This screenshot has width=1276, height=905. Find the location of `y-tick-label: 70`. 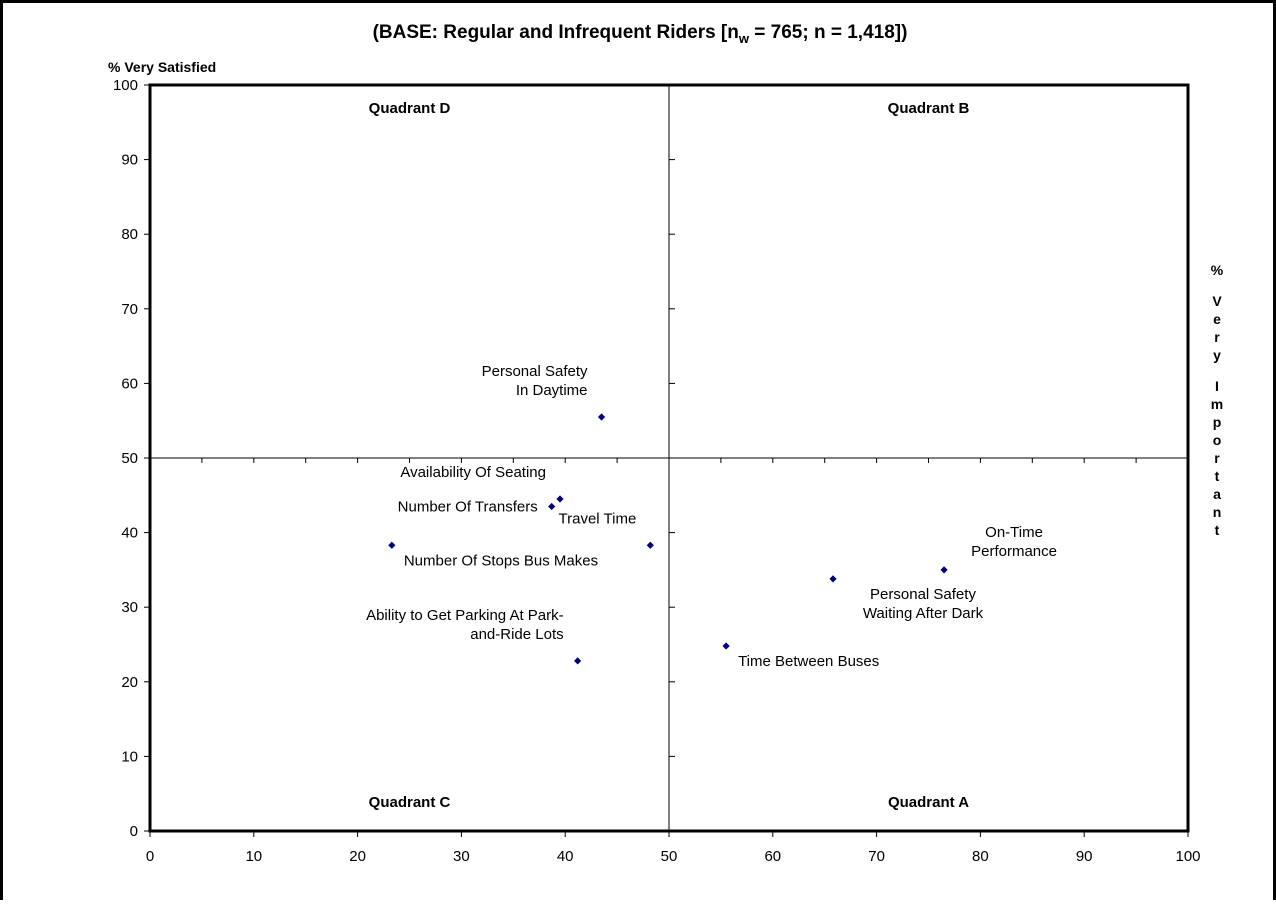

y-tick-label: 70 is located at coordinates (129, 309).